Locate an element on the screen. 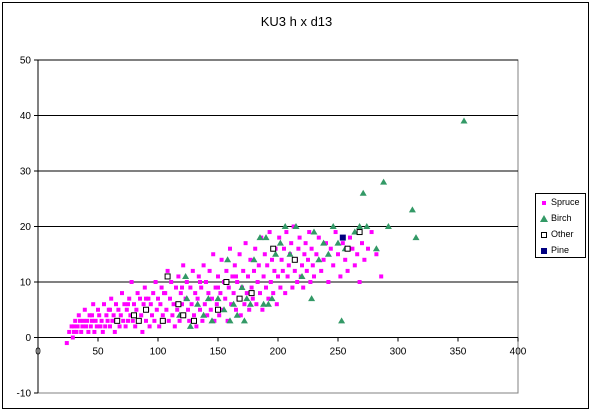 The width and height of the screenshot is (593, 413). legend-label-birch: Birch is located at coordinates (561, 218).